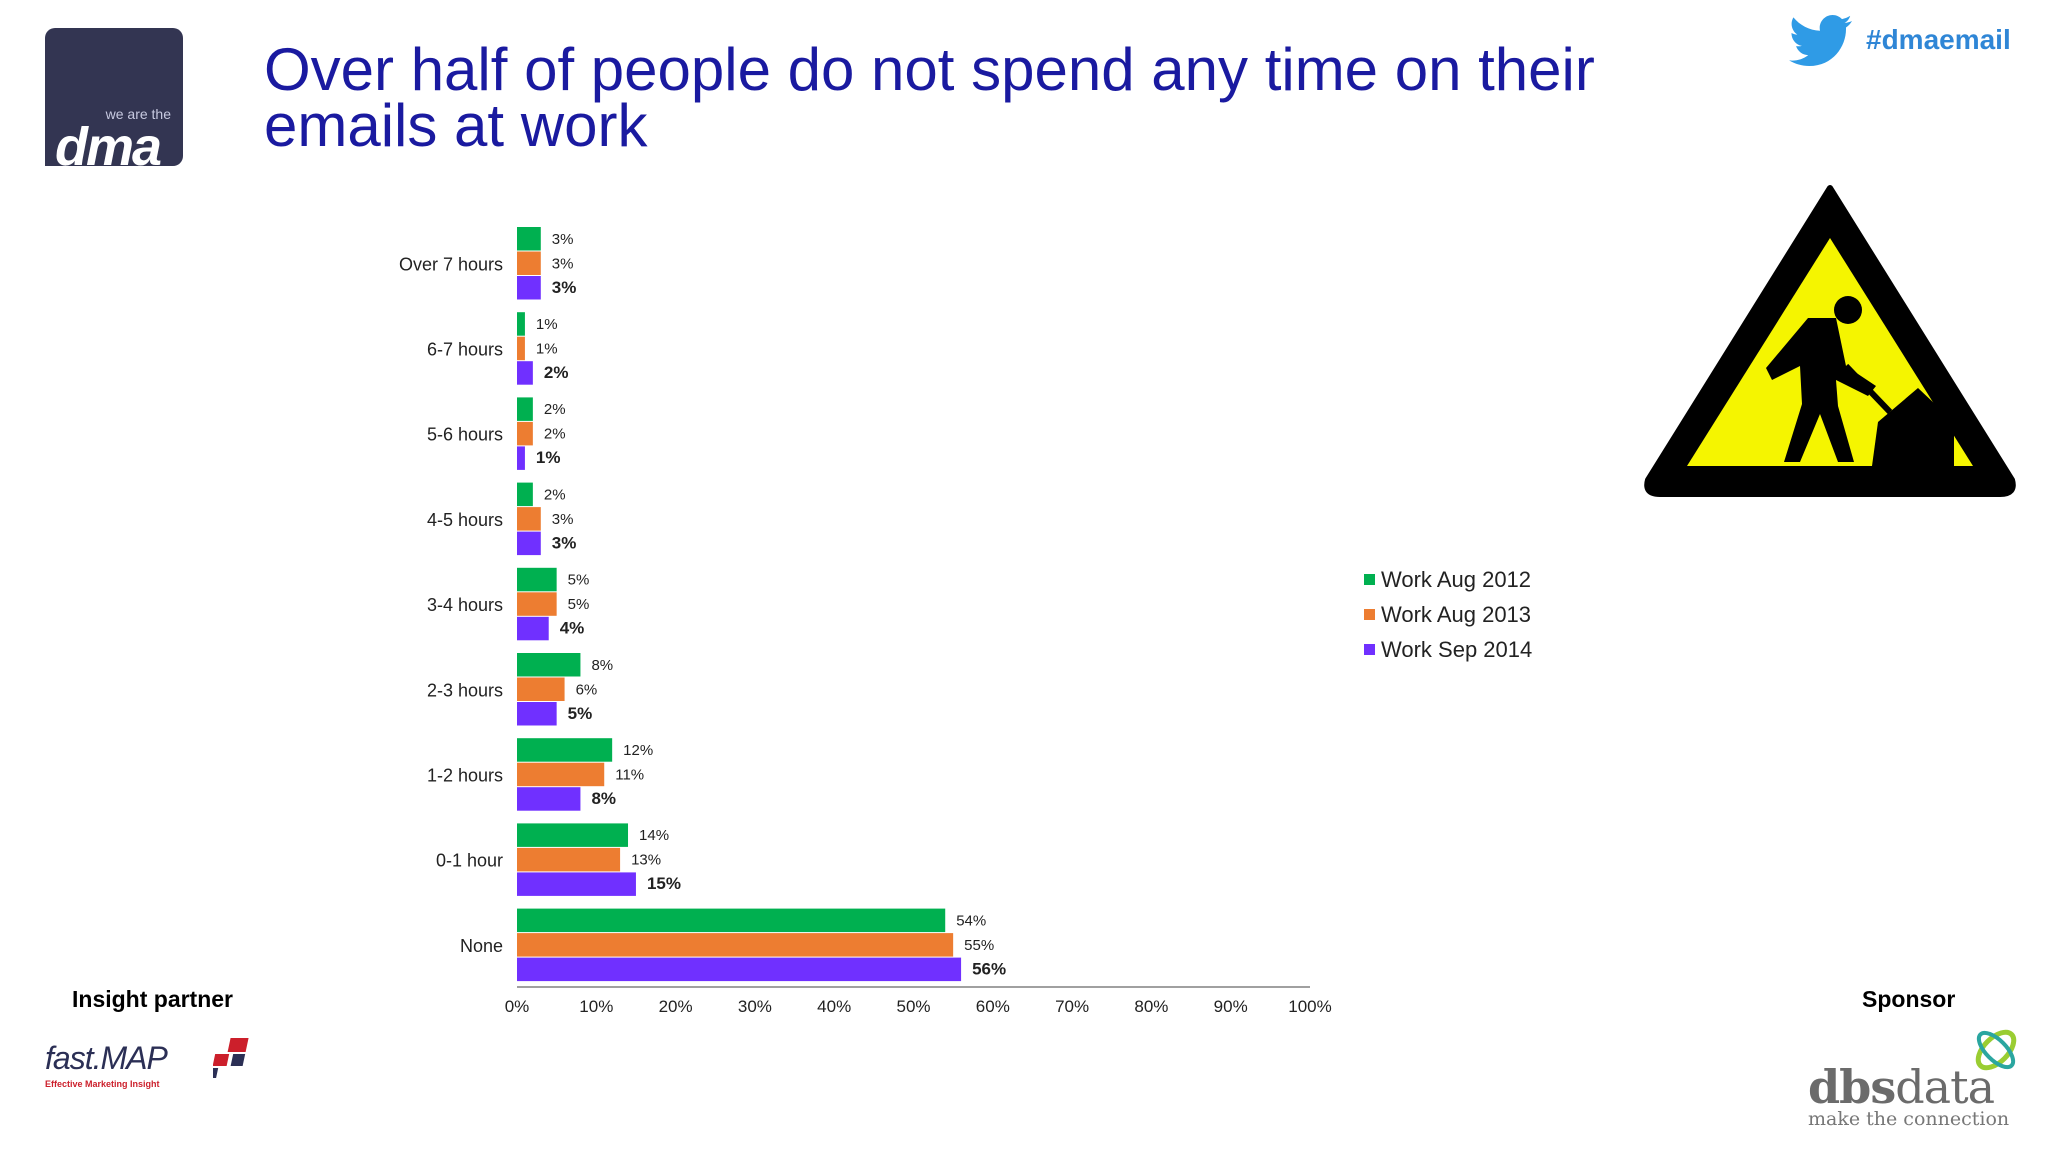 The width and height of the screenshot is (2048, 1152). What do you see at coordinates (913, 1006) in the screenshot?
I see `x-tick-label: 50%` at bounding box center [913, 1006].